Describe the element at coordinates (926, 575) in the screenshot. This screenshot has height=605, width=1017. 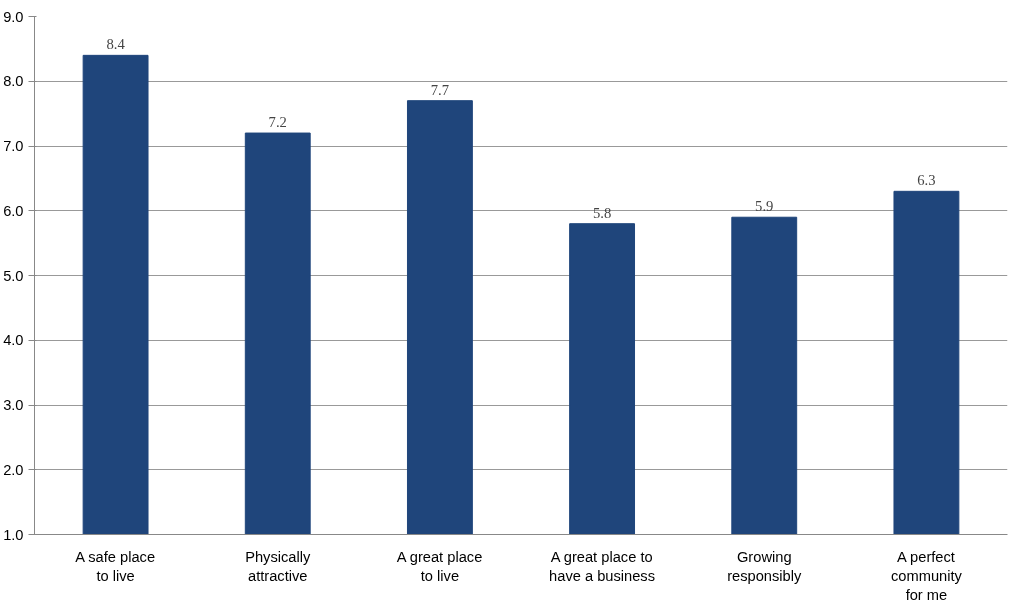
I see `x-tick-label: A perfect community for me` at that location.